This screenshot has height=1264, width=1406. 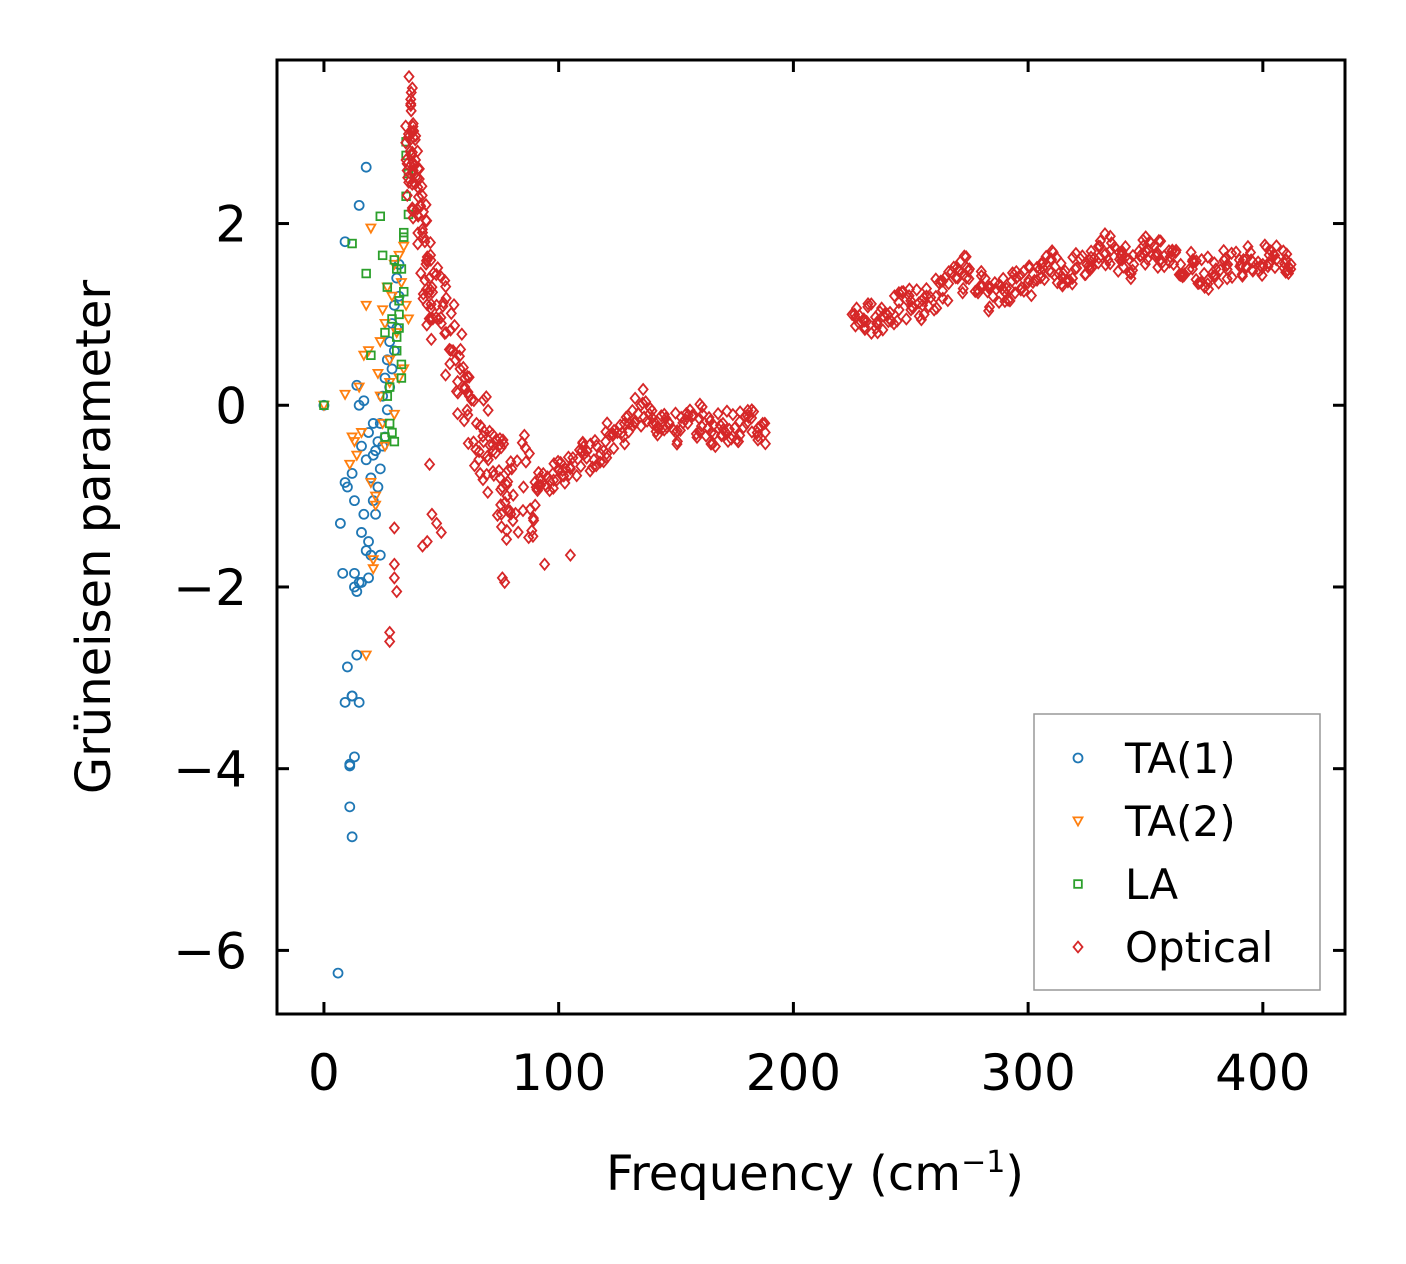 What do you see at coordinates (1078, 758) in the screenshot?
I see `legend-marker-circle` at bounding box center [1078, 758].